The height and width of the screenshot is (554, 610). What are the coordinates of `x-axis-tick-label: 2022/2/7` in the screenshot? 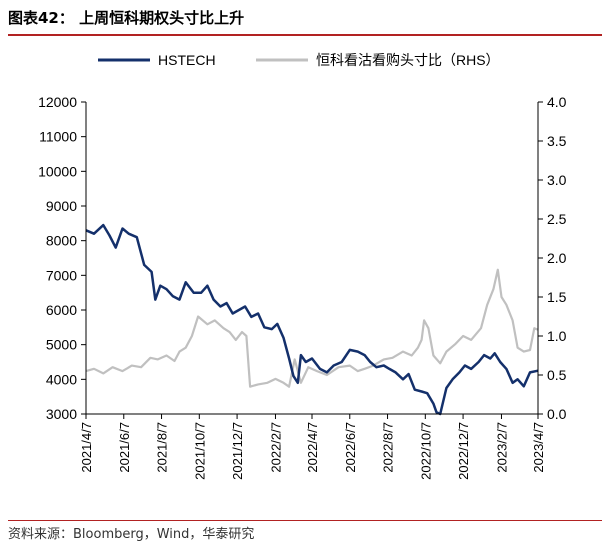 It's located at (275, 447).